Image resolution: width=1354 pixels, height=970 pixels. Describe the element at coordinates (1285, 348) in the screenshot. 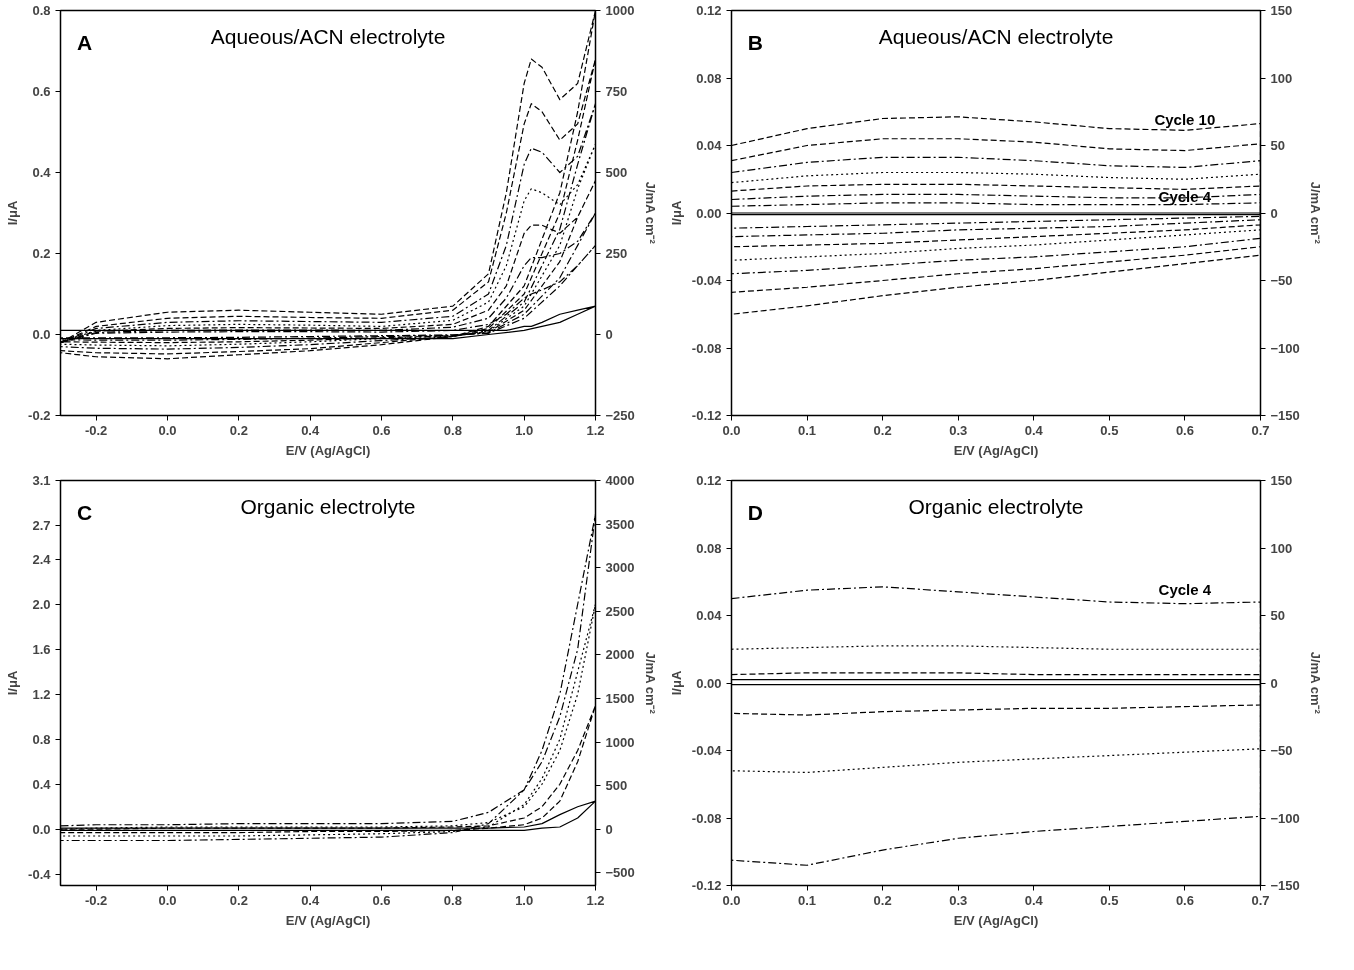

I see `y2-tick-label: −100` at that location.